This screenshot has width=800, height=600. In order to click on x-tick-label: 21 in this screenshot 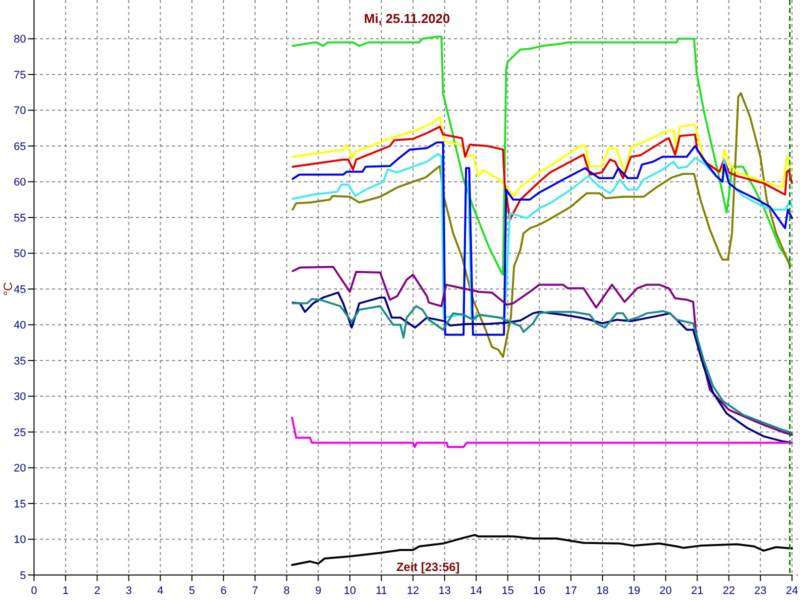, I will do `click(697, 591)`.